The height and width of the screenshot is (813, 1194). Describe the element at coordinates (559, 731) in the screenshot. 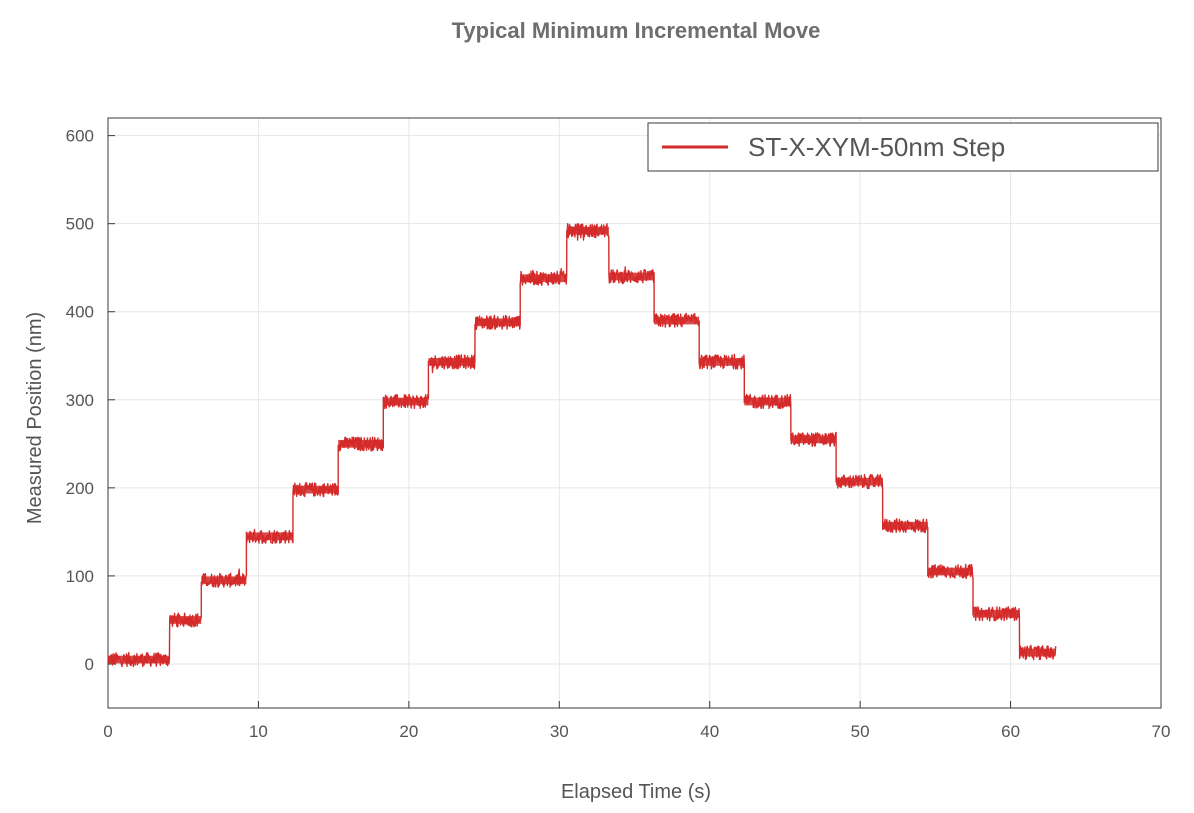

I see `x-tick-label: 30` at that location.